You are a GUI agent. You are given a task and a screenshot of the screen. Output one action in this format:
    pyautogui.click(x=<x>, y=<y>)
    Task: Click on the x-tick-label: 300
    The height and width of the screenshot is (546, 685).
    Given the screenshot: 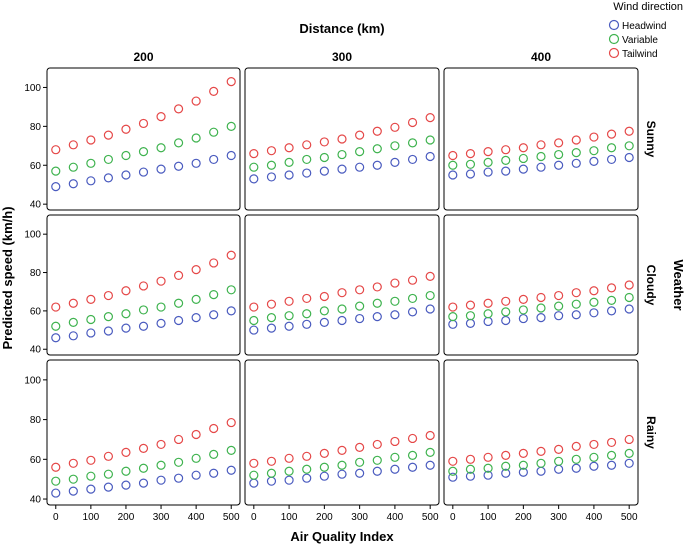 What is the action you would take?
    pyautogui.click(x=161, y=517)
    